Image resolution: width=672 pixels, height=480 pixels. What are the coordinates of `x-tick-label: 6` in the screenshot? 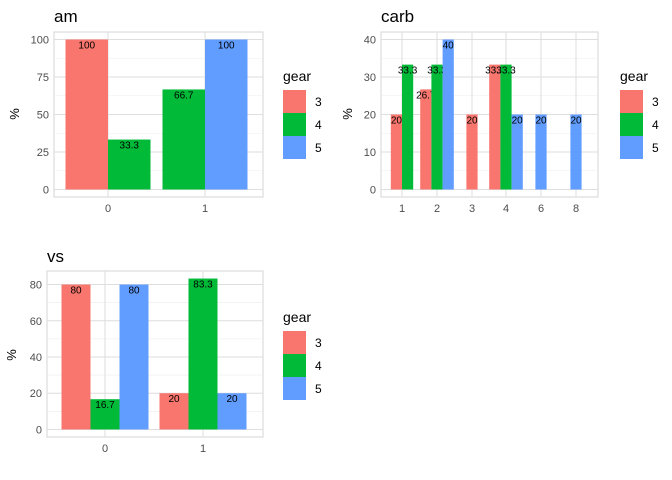 It's located at (541, 209).